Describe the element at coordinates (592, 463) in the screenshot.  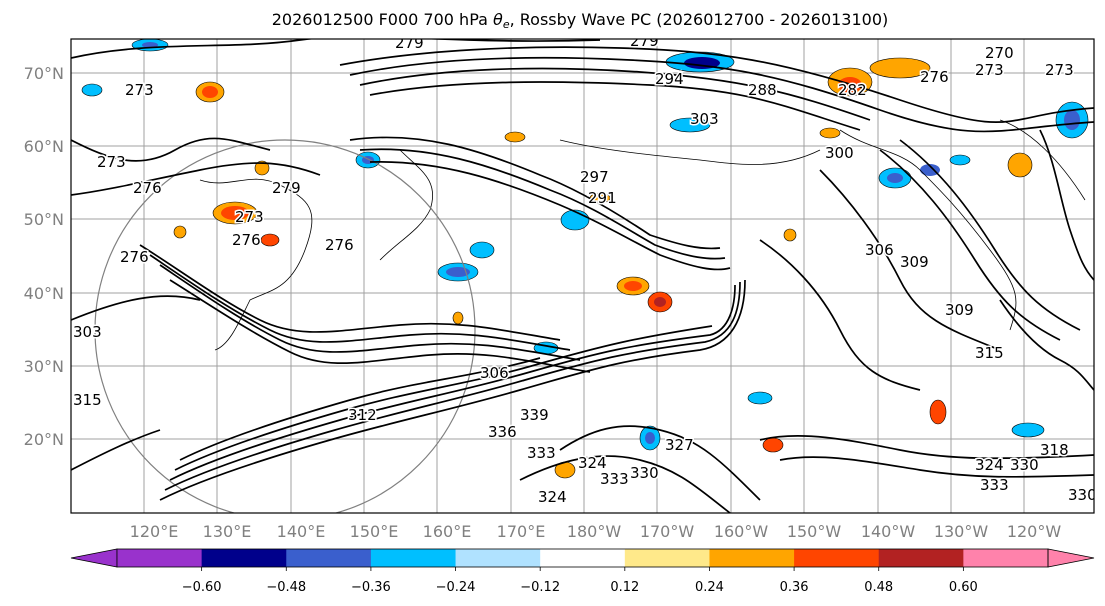
I see `contour-label: 324` at that location.